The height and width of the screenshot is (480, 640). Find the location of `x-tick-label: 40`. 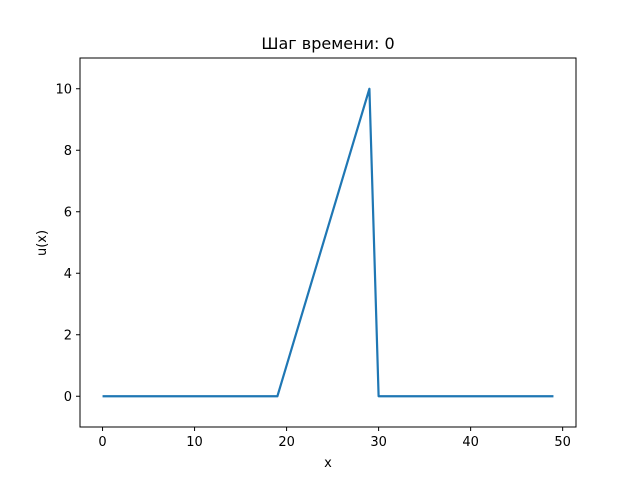

x-tick-label: 40 is located at coordinates (470, 442).